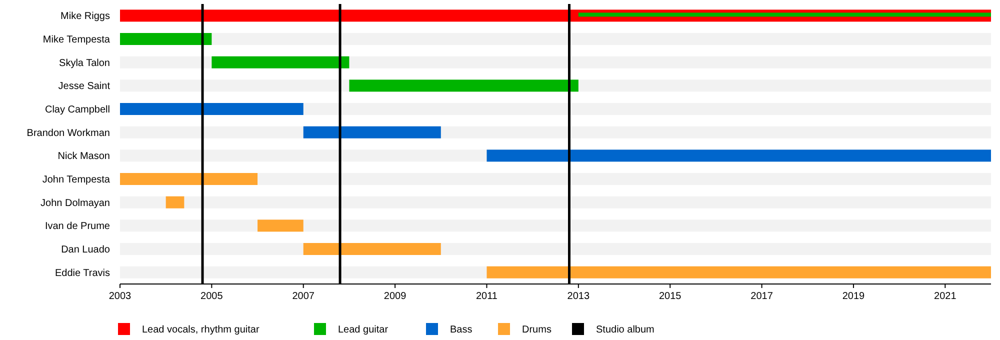 The height and width of the screenshot is (340, 1000). Describe the element at coordinates (76, 180) in the screenshot. I see `y-tick-label: John Tempesta` at that location.